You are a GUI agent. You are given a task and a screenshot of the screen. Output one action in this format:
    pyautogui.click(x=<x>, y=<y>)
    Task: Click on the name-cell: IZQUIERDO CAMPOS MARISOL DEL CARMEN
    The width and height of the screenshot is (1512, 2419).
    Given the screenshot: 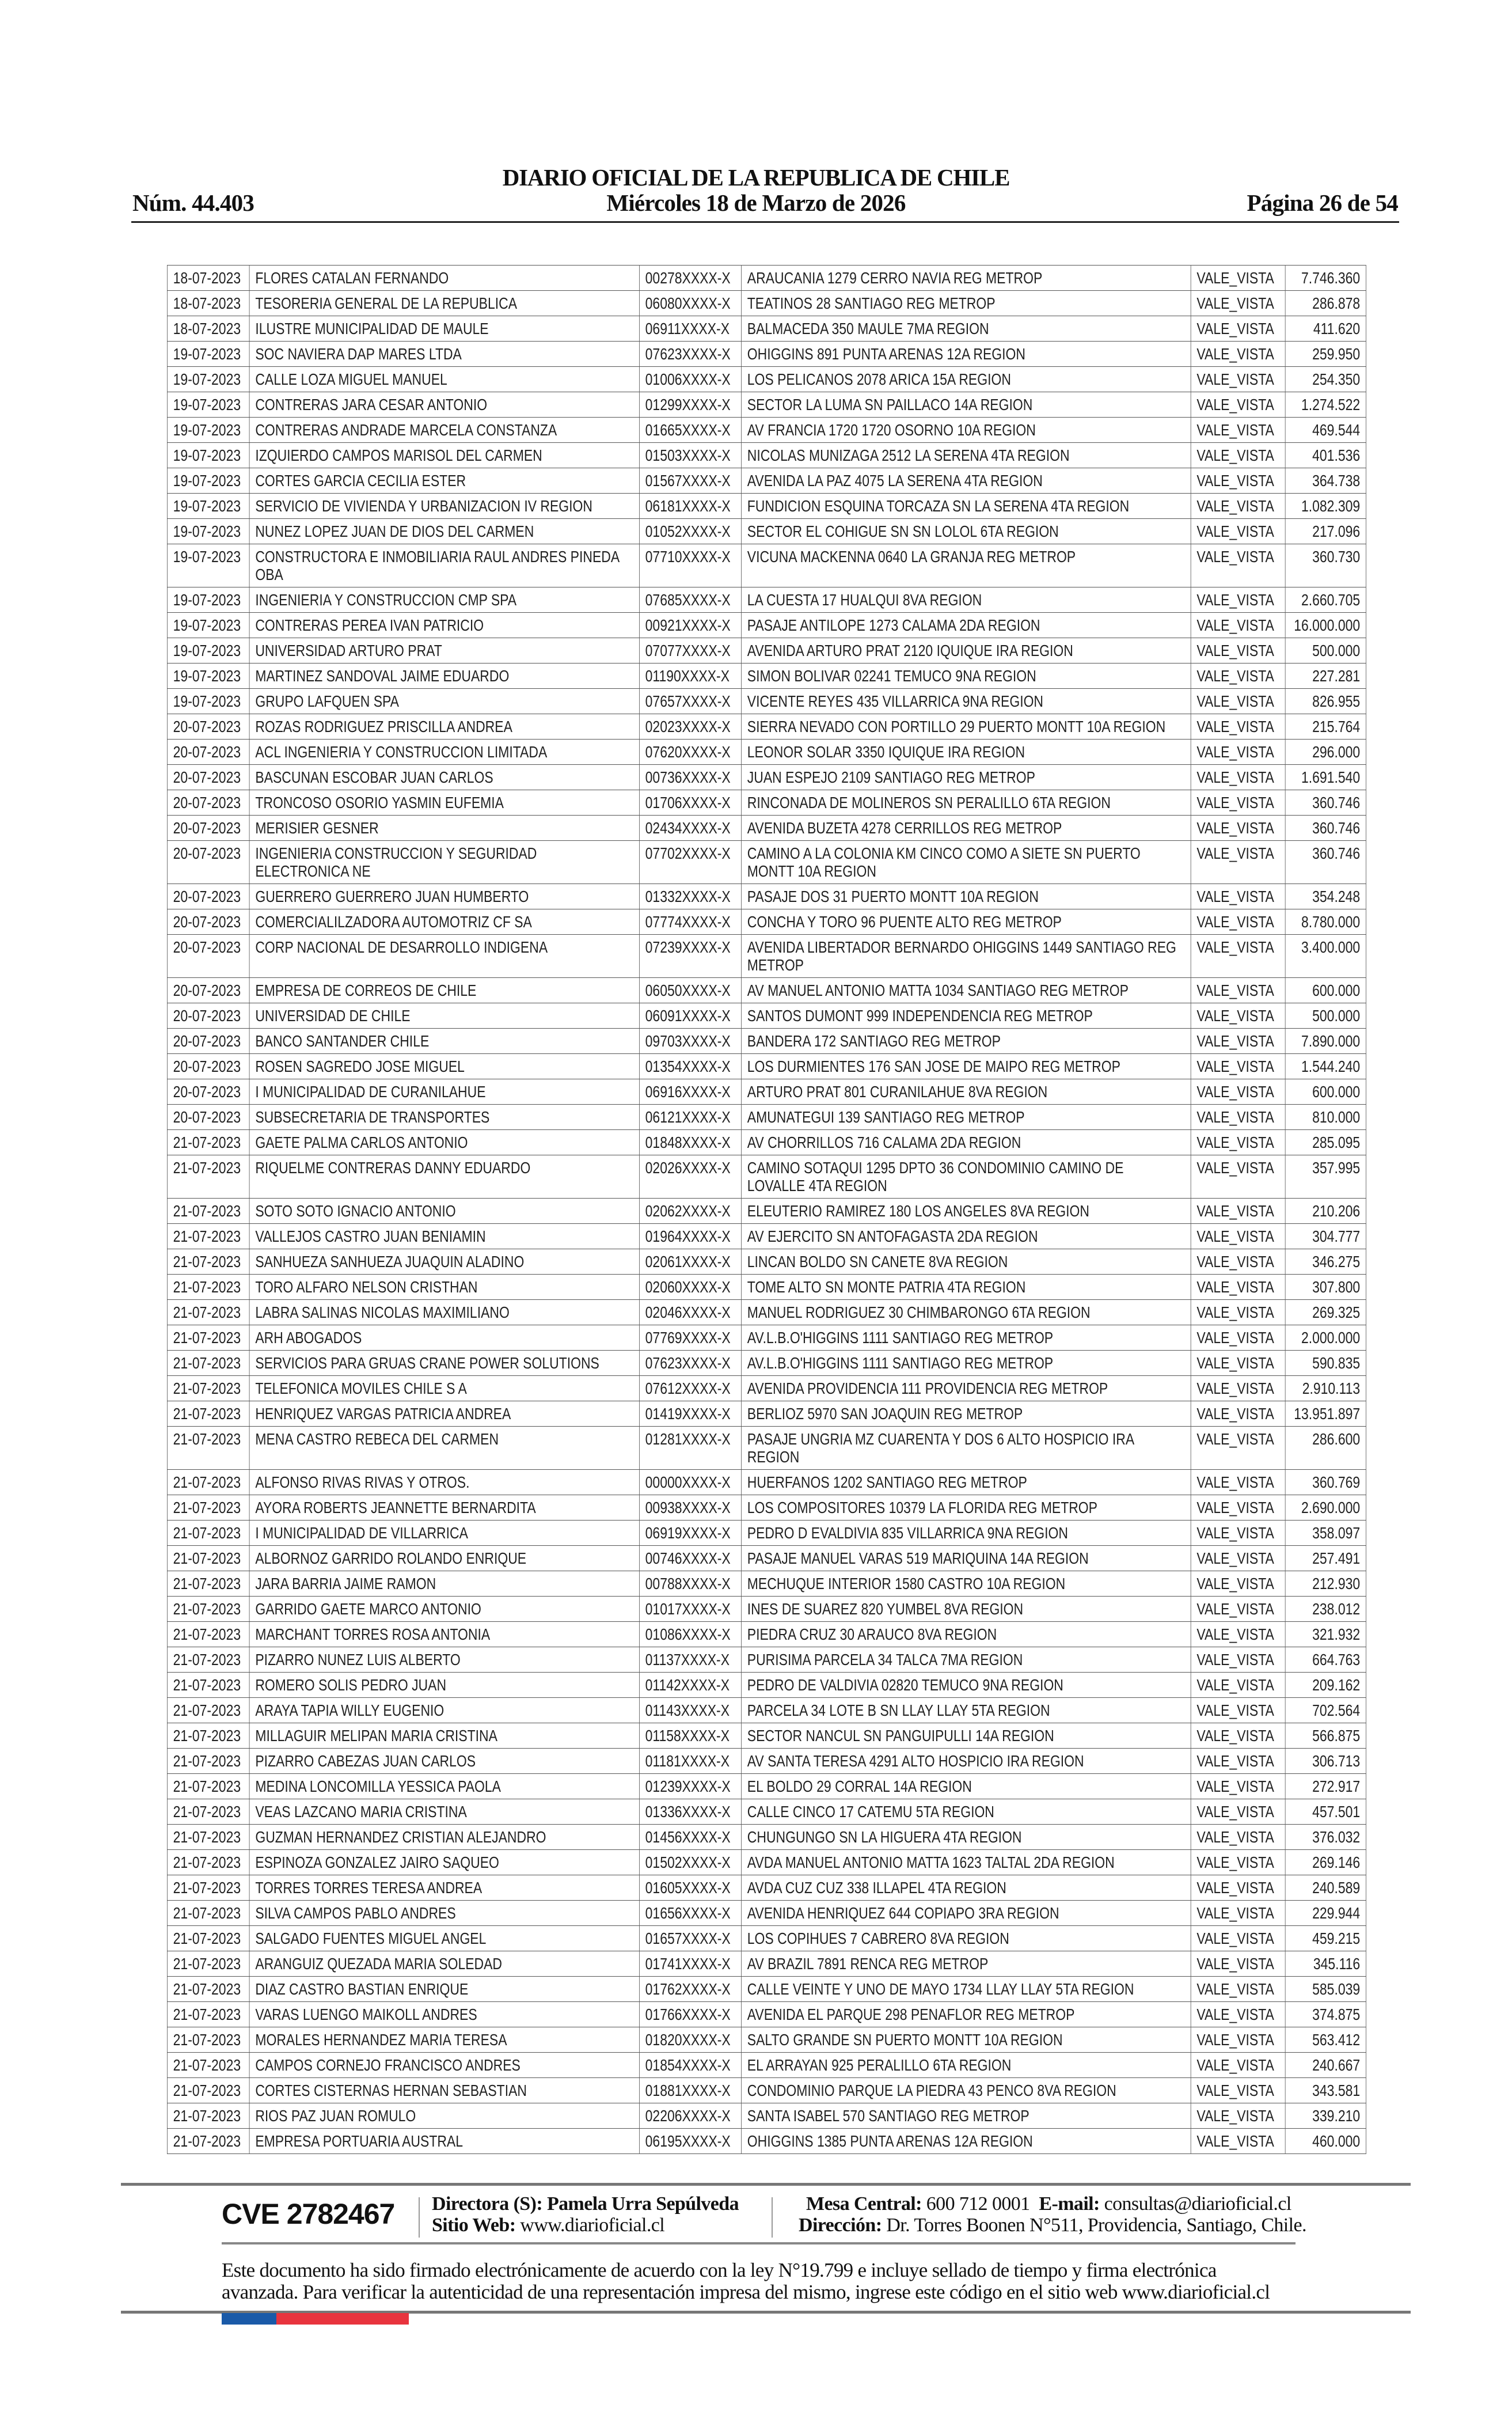 What is the action you would take?
    pyautogui.click(x=444, y=455)
    